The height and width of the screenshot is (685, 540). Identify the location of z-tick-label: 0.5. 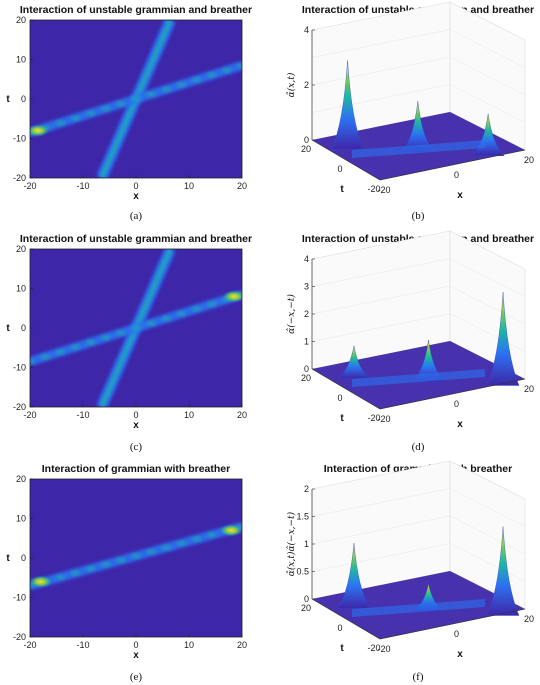
(302, 572).